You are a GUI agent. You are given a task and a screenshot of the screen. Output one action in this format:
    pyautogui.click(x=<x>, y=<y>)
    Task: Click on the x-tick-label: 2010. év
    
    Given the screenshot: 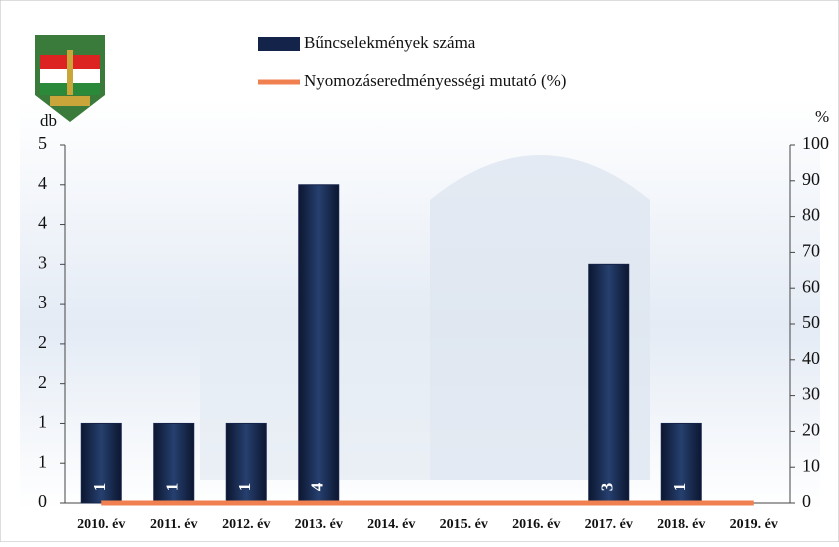 What is the action you would take?
    pyautogui.click(x=101, y=524)
    